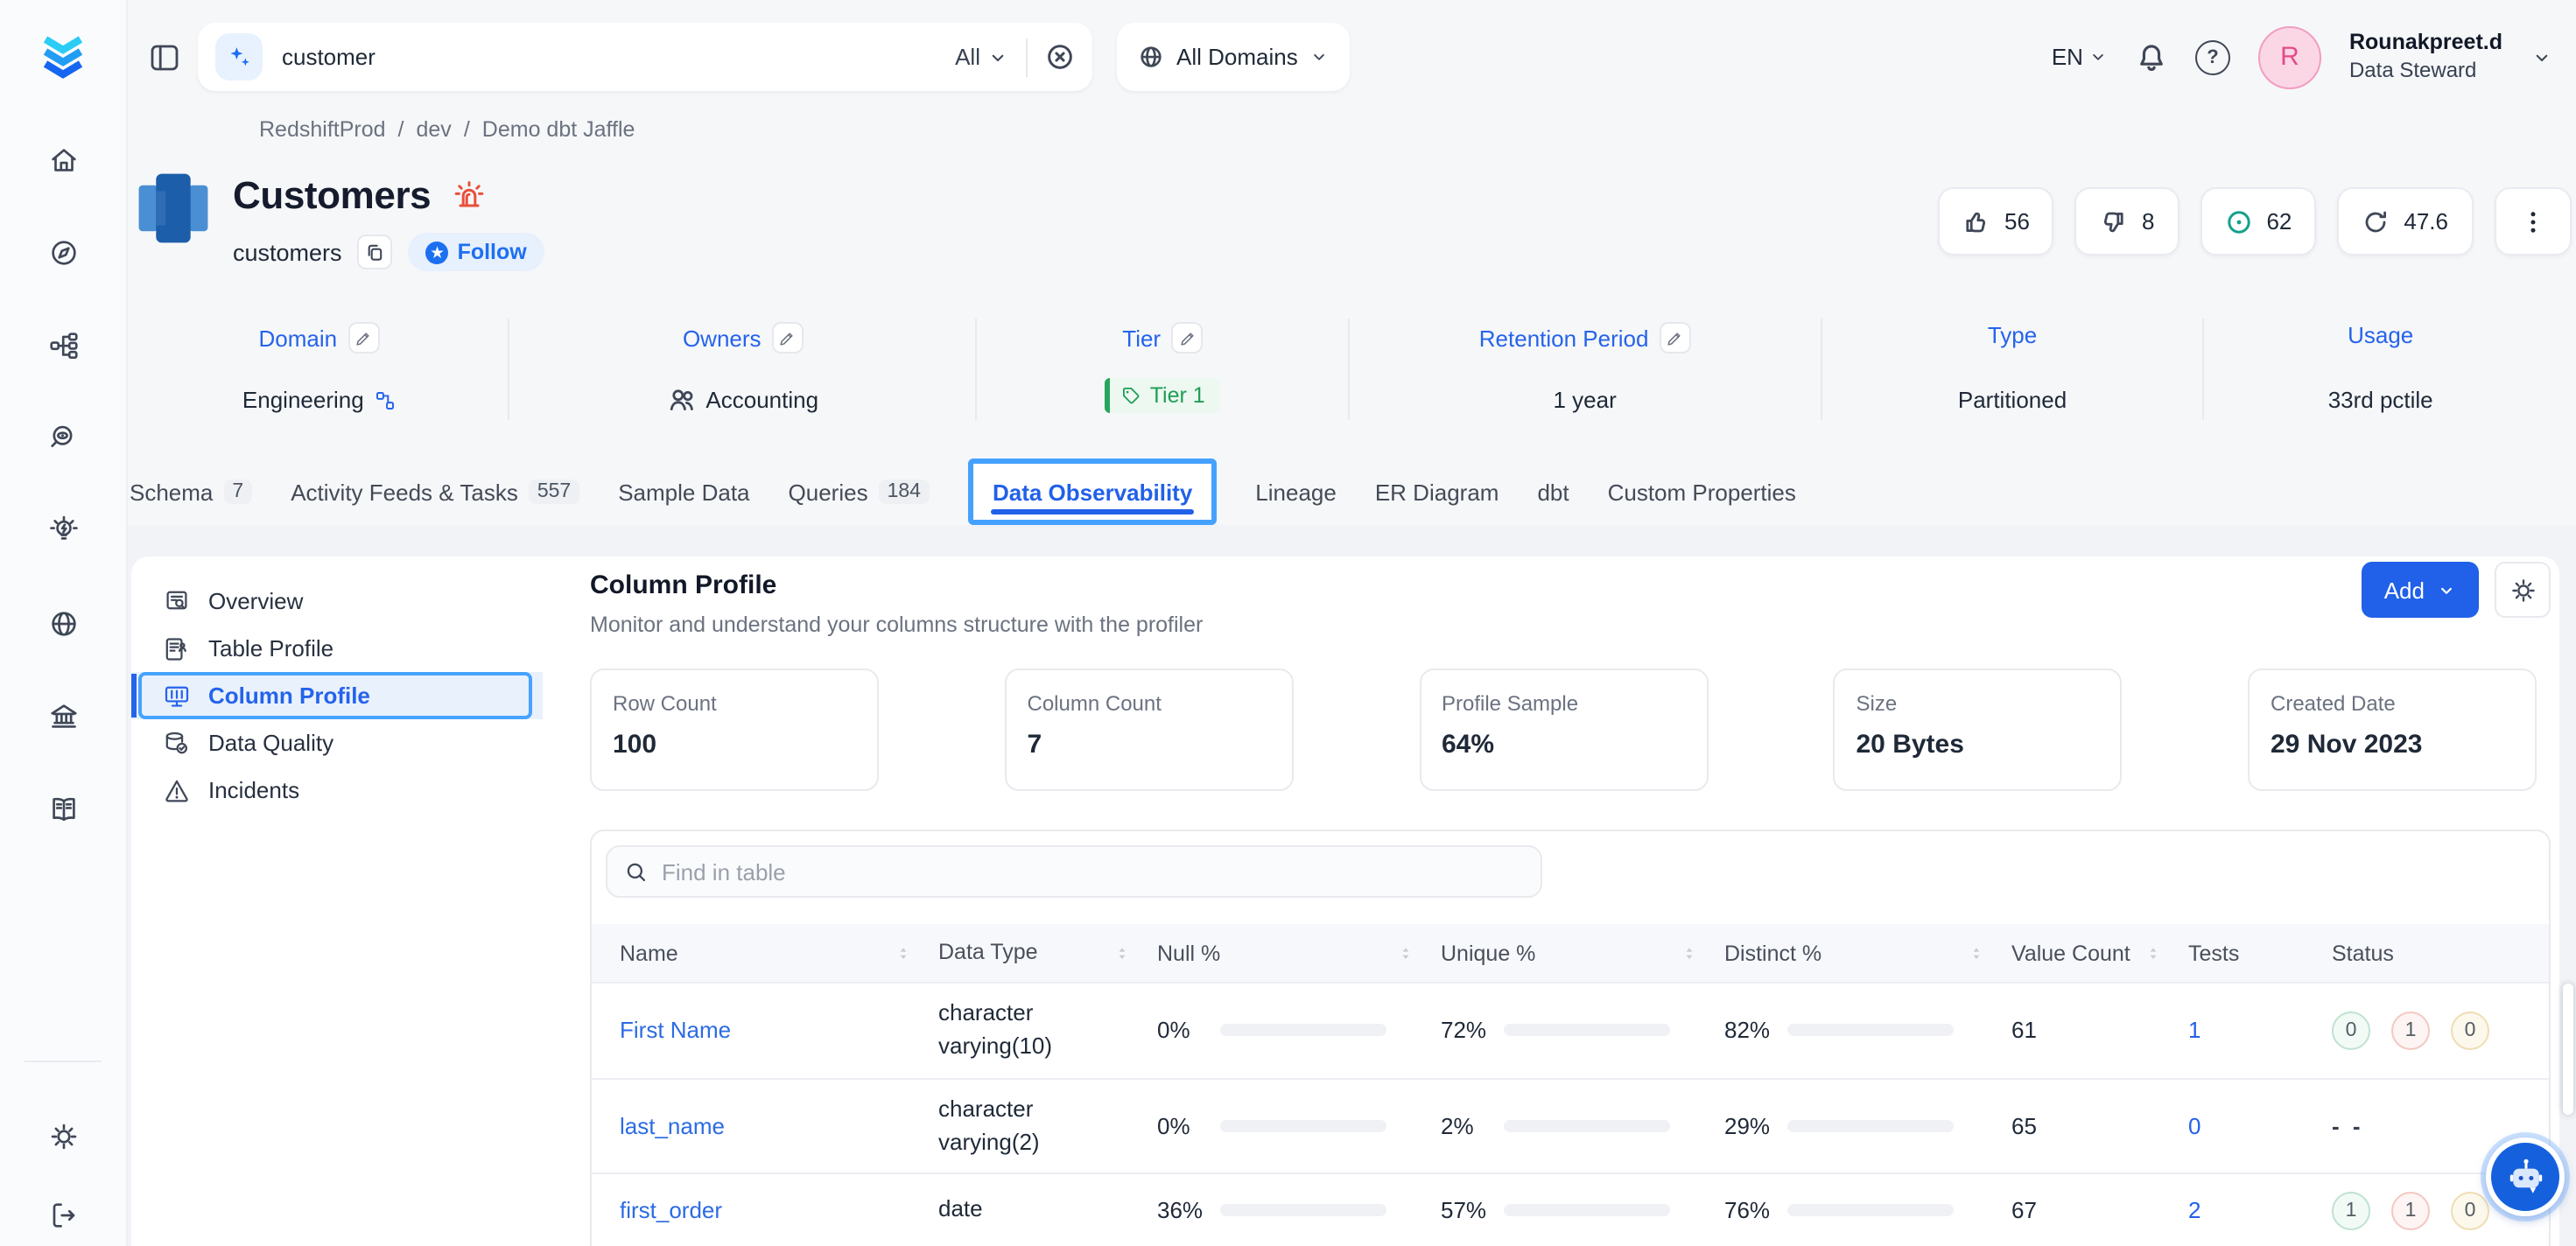  What do you see at coordinates (63, 530) in the screenshot?
I see `sidebar-item-insights` at bounding box center [63, 530].